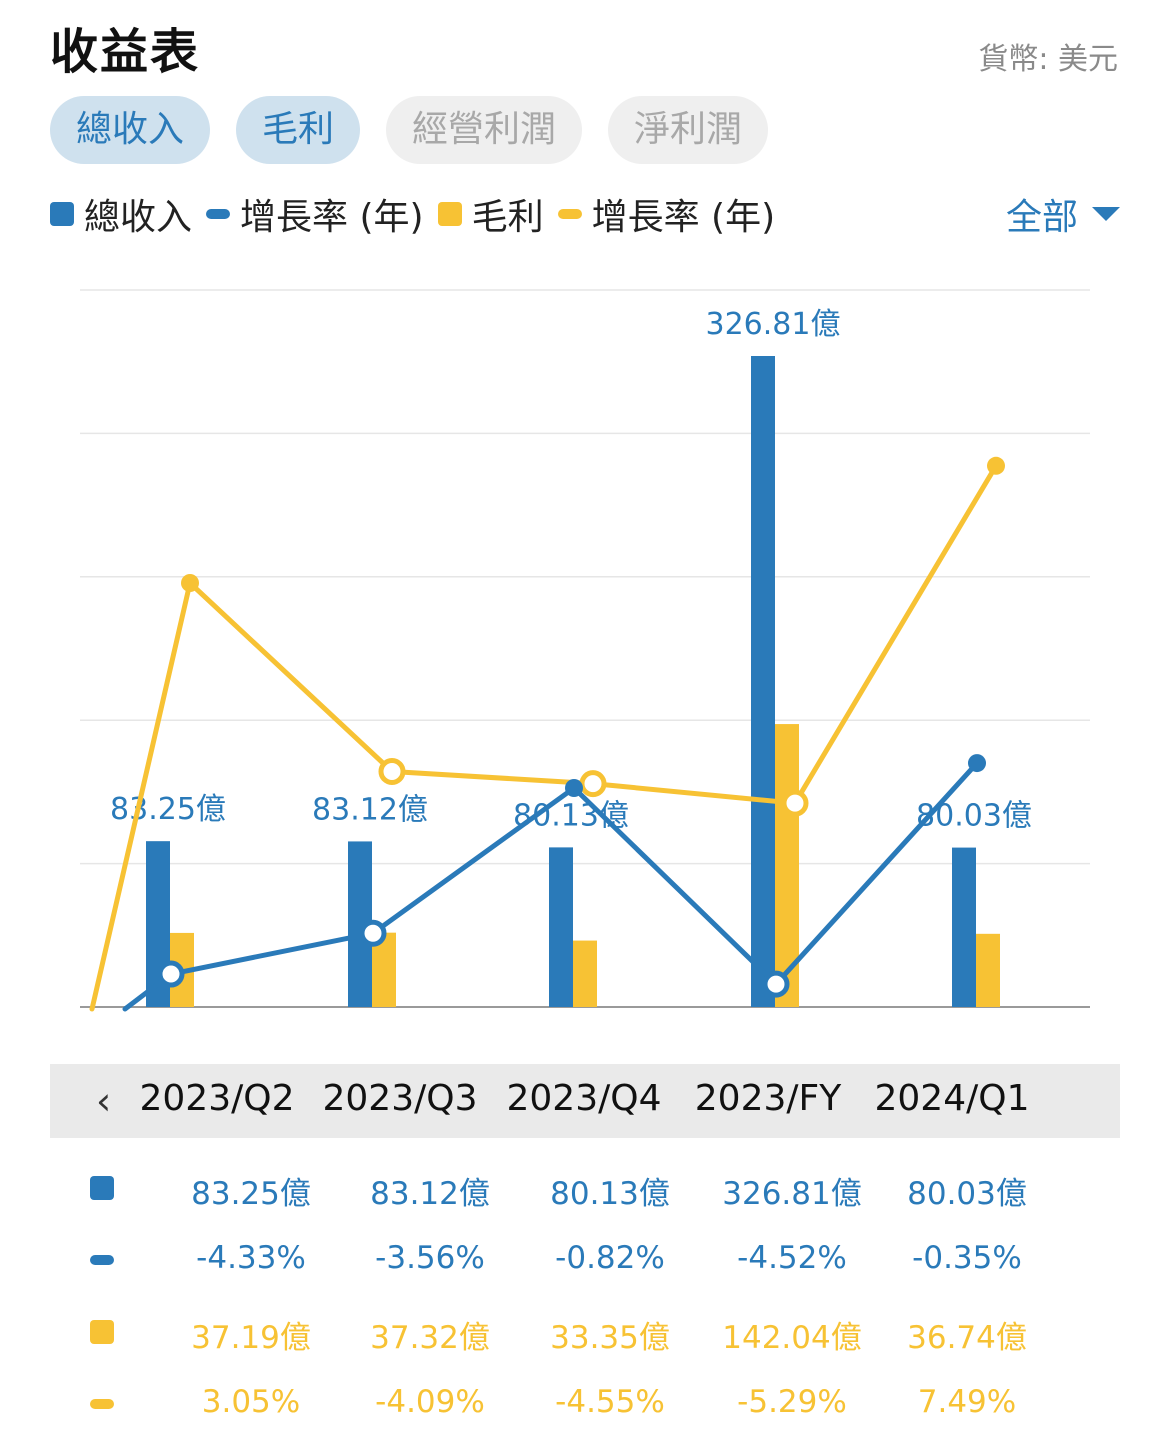 The width and height of the screenshot is (1170, 1444). I want to click on period-label: 2023/Q3, so click(400, 1098).